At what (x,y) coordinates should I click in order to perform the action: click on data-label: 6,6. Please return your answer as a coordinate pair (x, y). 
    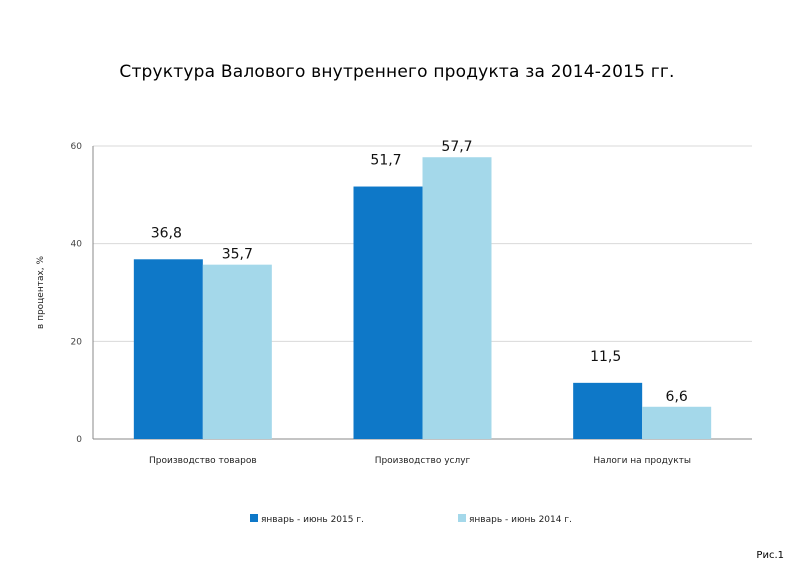
    Looking at the image, I should click on (677, 397).